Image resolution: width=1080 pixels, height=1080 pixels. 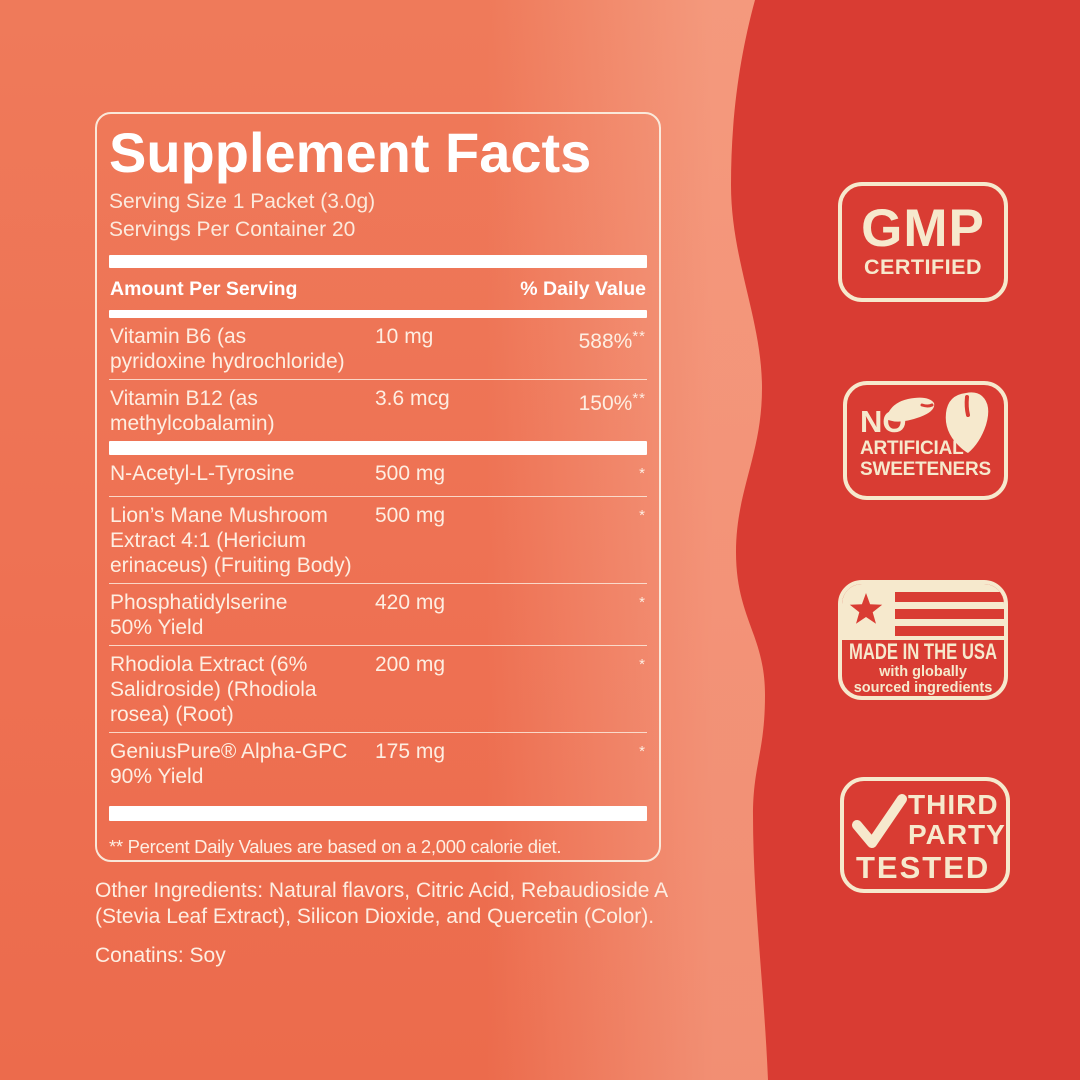 What do you see at coordinates (923, 267) in the screenshot?
I see `certified-label: CERTIFIED` at bounding box center [923, 267].